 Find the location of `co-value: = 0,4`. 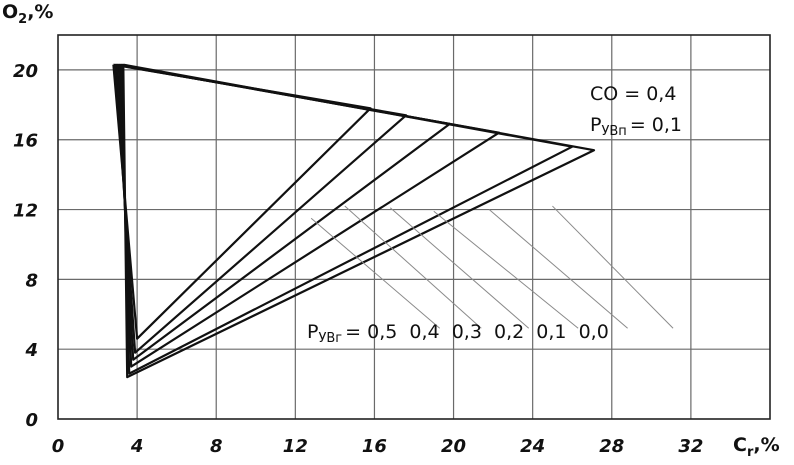

co-value: = 0,4 is located at coordinates (650, 94).